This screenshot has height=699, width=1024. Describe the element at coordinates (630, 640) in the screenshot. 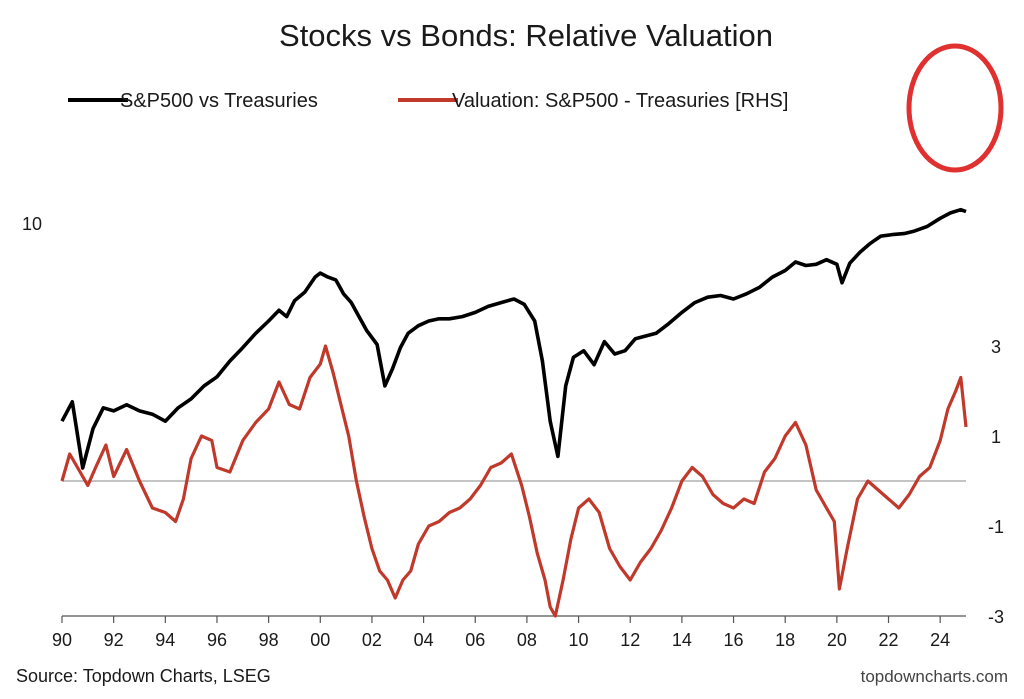

I see `x-tick-label: 12` at that location.